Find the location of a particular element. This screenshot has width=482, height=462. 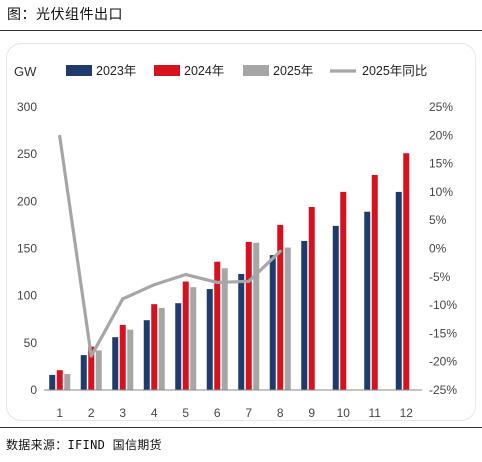

y2-tick-label: 25% is located at coordinates (441, 107).